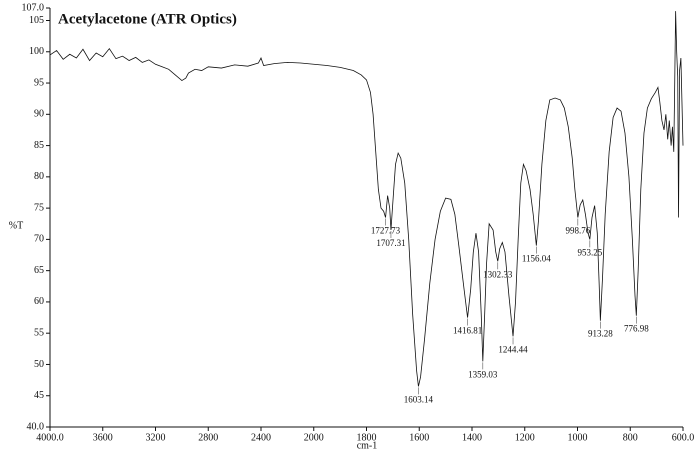  Describe the element at coordinates (483, 374) in the screenshot. I see `peak-label: 1359.03` at that location.